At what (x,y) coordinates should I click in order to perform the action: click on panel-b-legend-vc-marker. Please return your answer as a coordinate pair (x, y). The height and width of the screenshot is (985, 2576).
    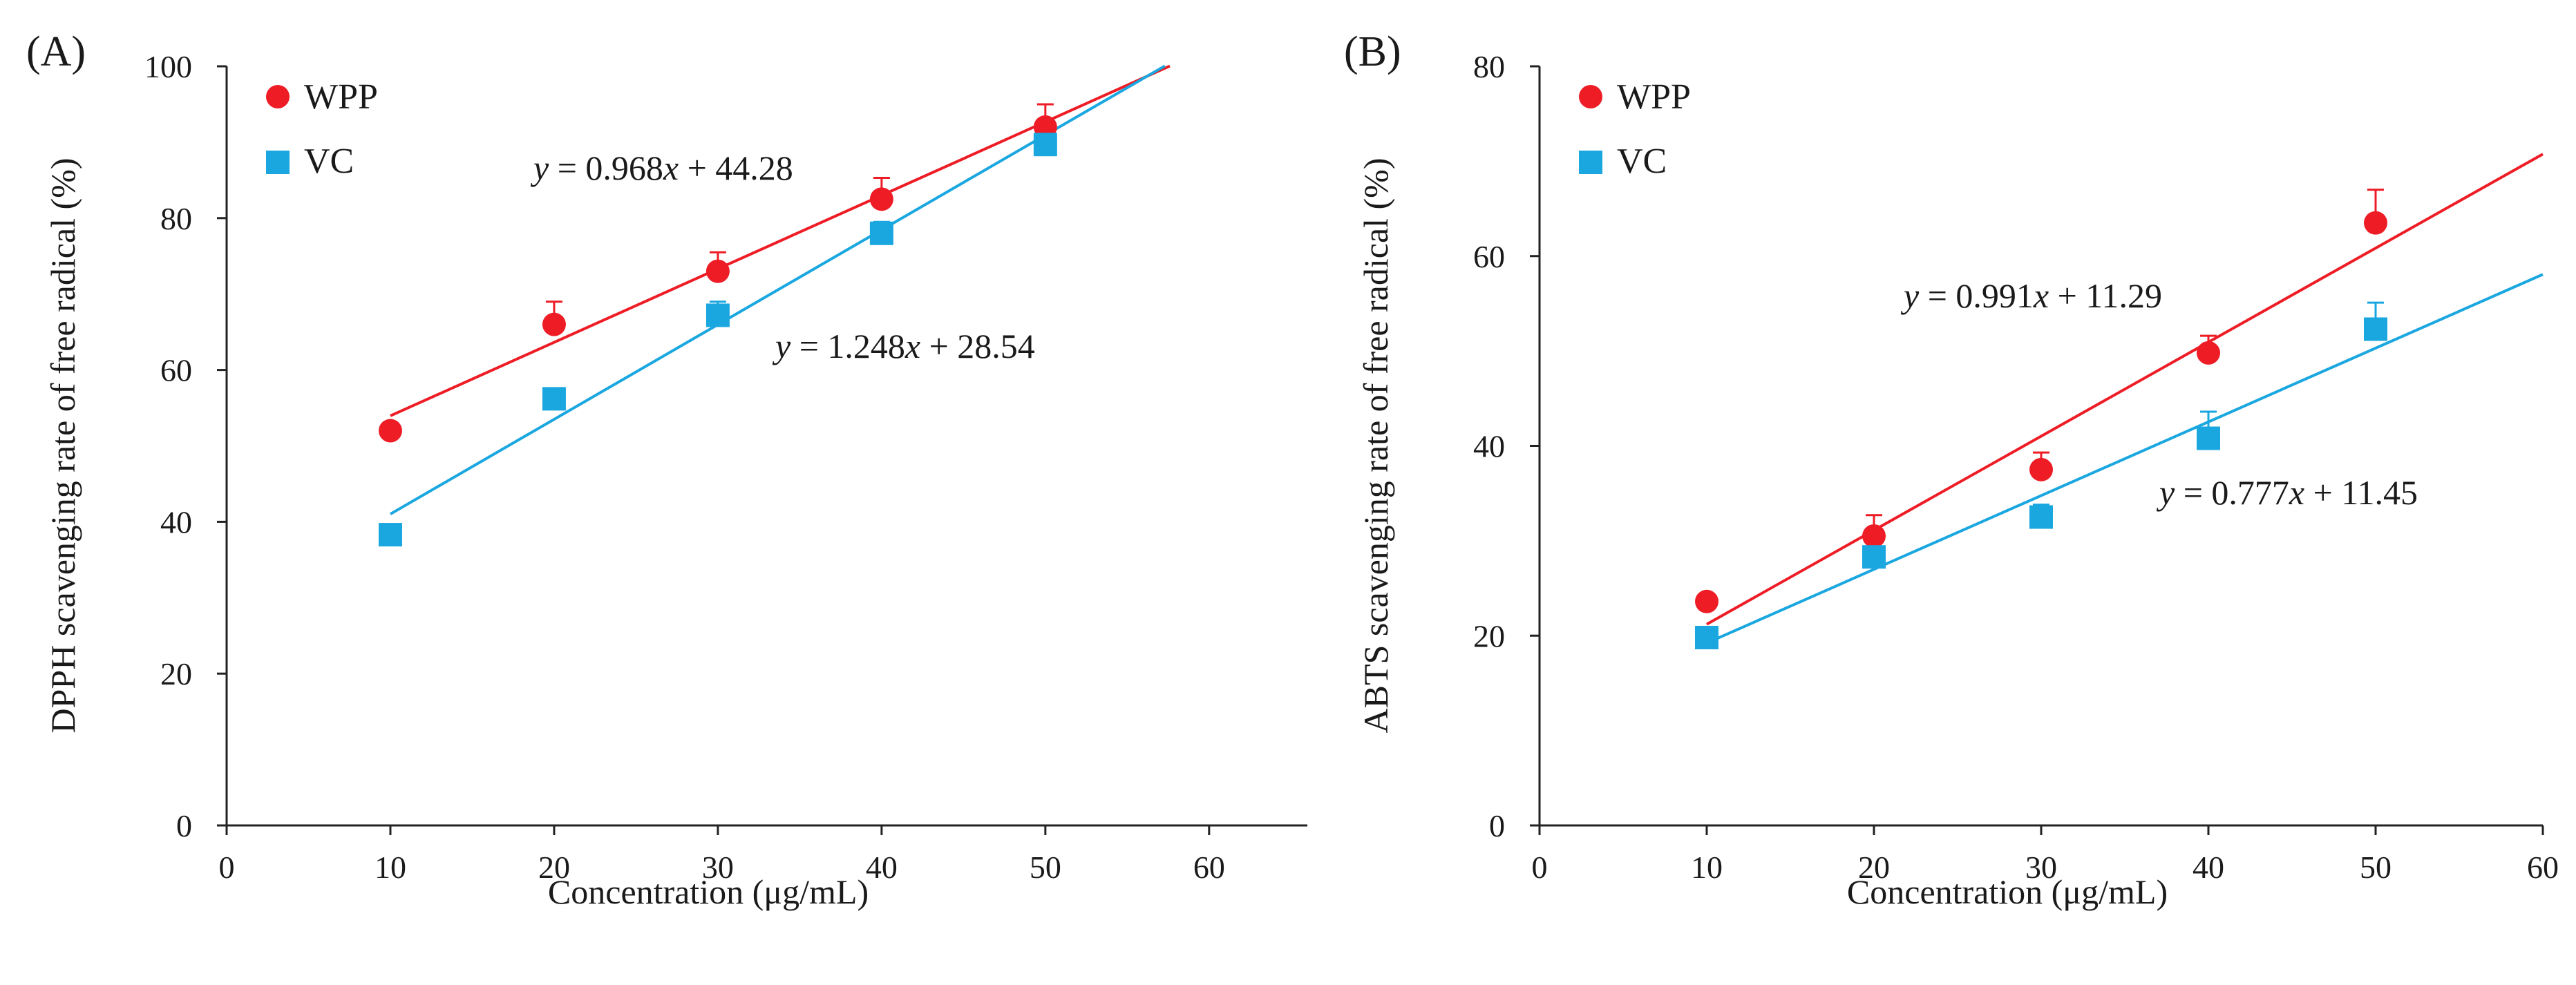
    Looking at the image, I should click on (1590, 162).